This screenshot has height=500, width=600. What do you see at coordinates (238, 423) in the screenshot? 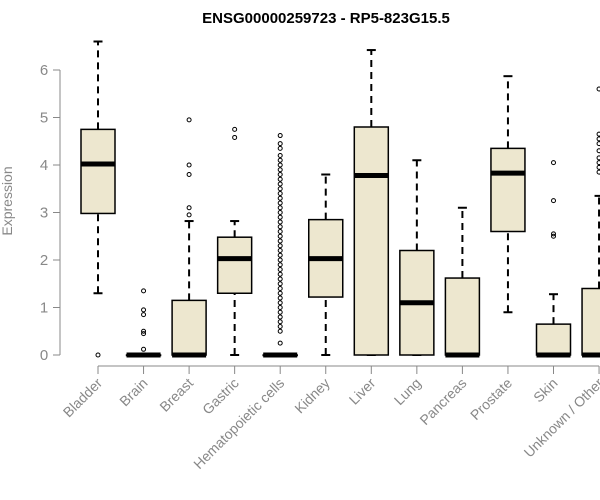
I see `x-tick-label: Hematopoietic cells` at bounding box center [238, 423].